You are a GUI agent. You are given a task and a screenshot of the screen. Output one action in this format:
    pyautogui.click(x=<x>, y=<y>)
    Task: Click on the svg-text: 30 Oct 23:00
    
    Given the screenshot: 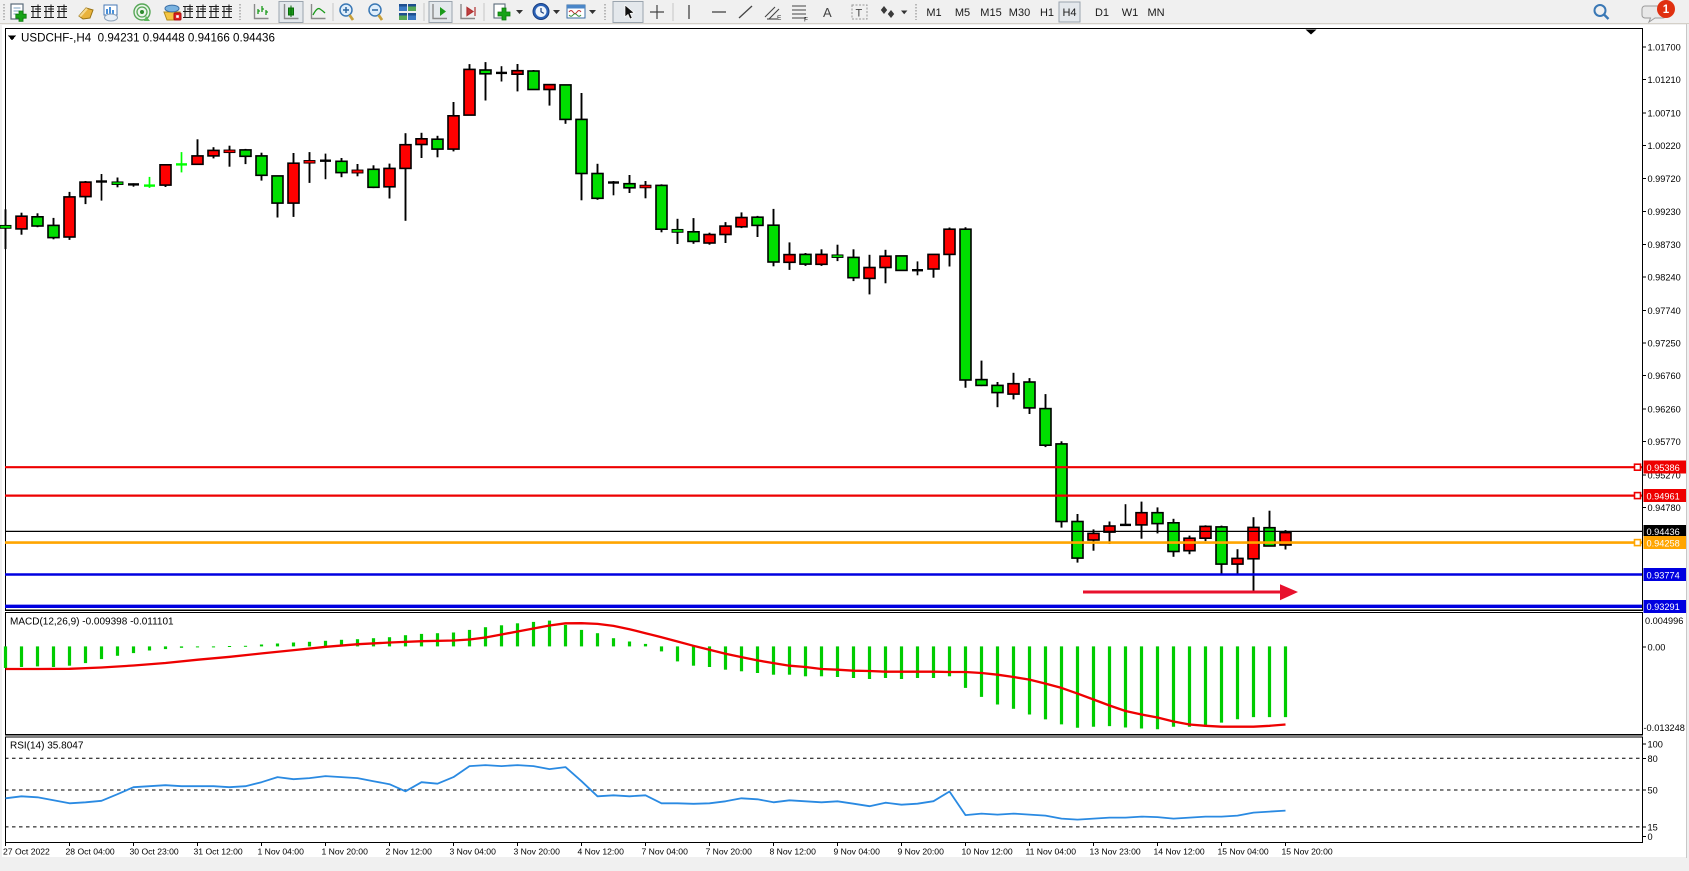 What is the action you would take?
    pyautogui.click(x=154, y=852)
    